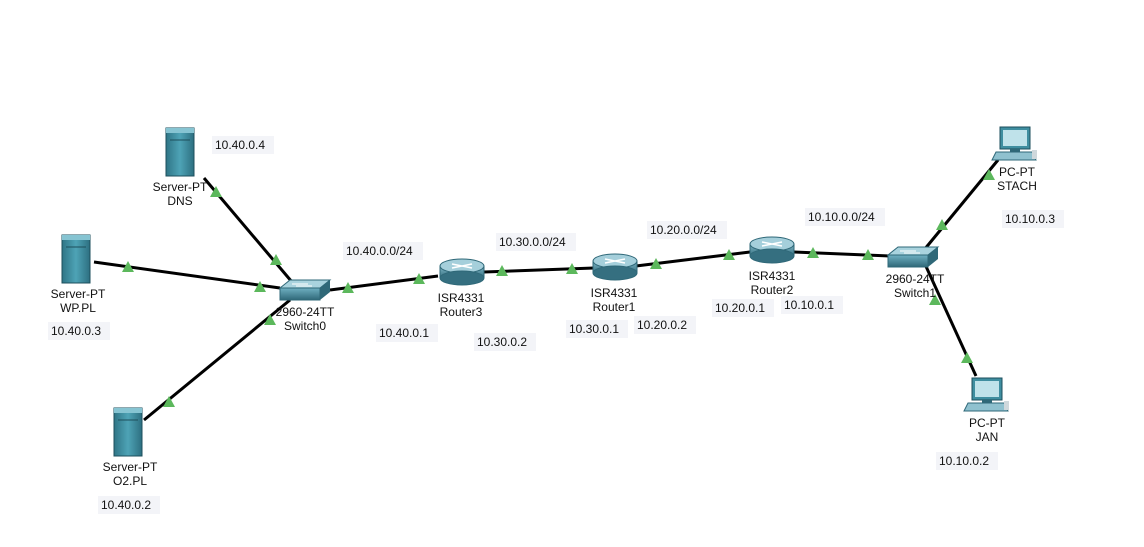 The height and width of the screenshot is (547, 1144). I want to click on device-name-label: JAN, so click(987, 437).